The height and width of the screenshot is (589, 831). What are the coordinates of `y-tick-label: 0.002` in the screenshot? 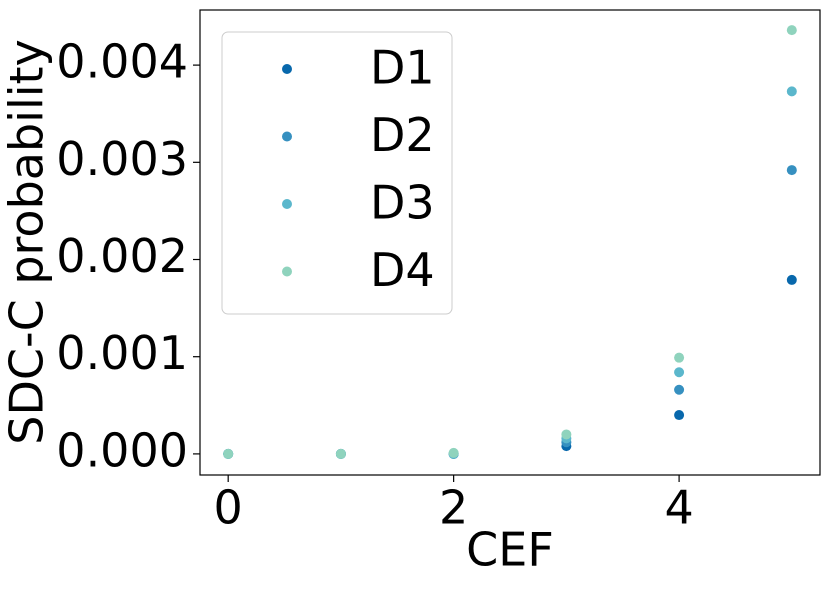 It's located at (122, 256).